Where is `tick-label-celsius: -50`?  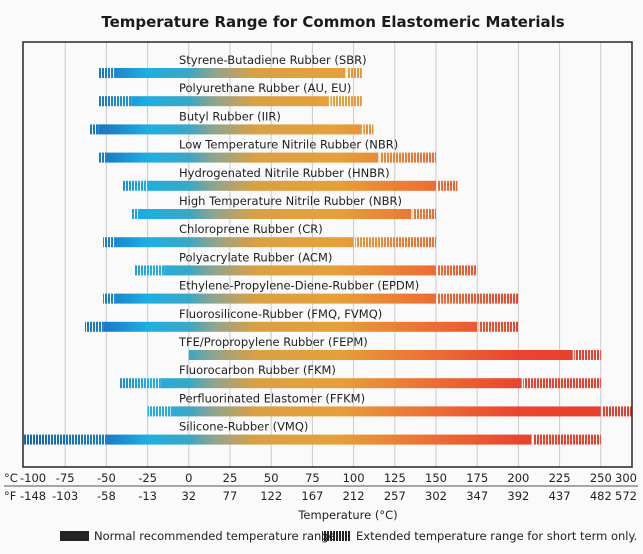 tick-label-celsius: -50 is located at coordinates (106, 478).